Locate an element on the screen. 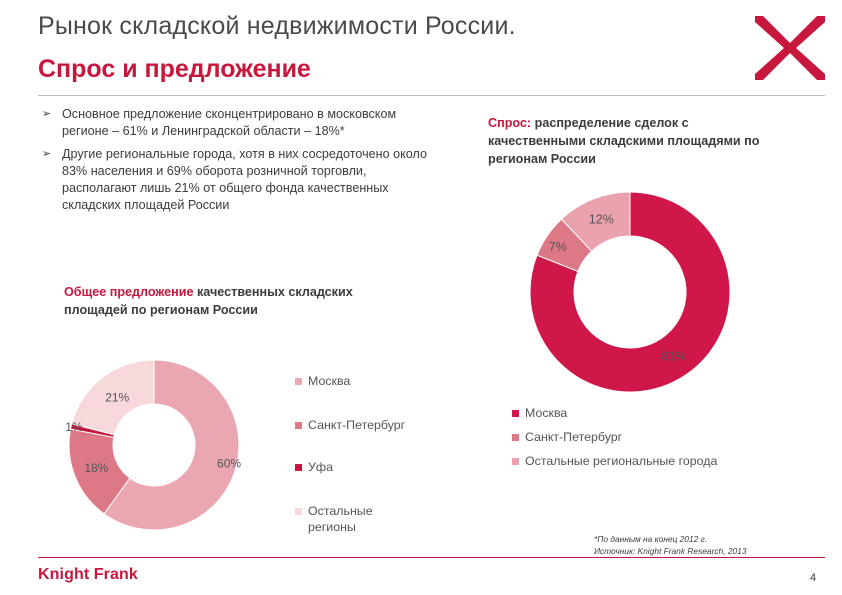 The width and height of the screenshot is (842, 595). brand-name: Knight Frank is located at coordinates (88, 574).